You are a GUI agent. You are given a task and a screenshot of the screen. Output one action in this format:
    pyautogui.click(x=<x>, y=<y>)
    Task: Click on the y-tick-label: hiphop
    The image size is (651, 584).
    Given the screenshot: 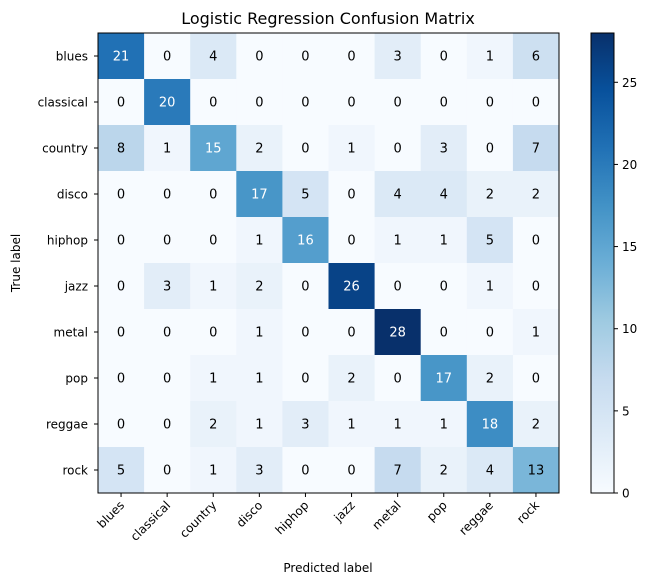 What is the action you would take?
    pyautogui.click(x=67, y=241)
    